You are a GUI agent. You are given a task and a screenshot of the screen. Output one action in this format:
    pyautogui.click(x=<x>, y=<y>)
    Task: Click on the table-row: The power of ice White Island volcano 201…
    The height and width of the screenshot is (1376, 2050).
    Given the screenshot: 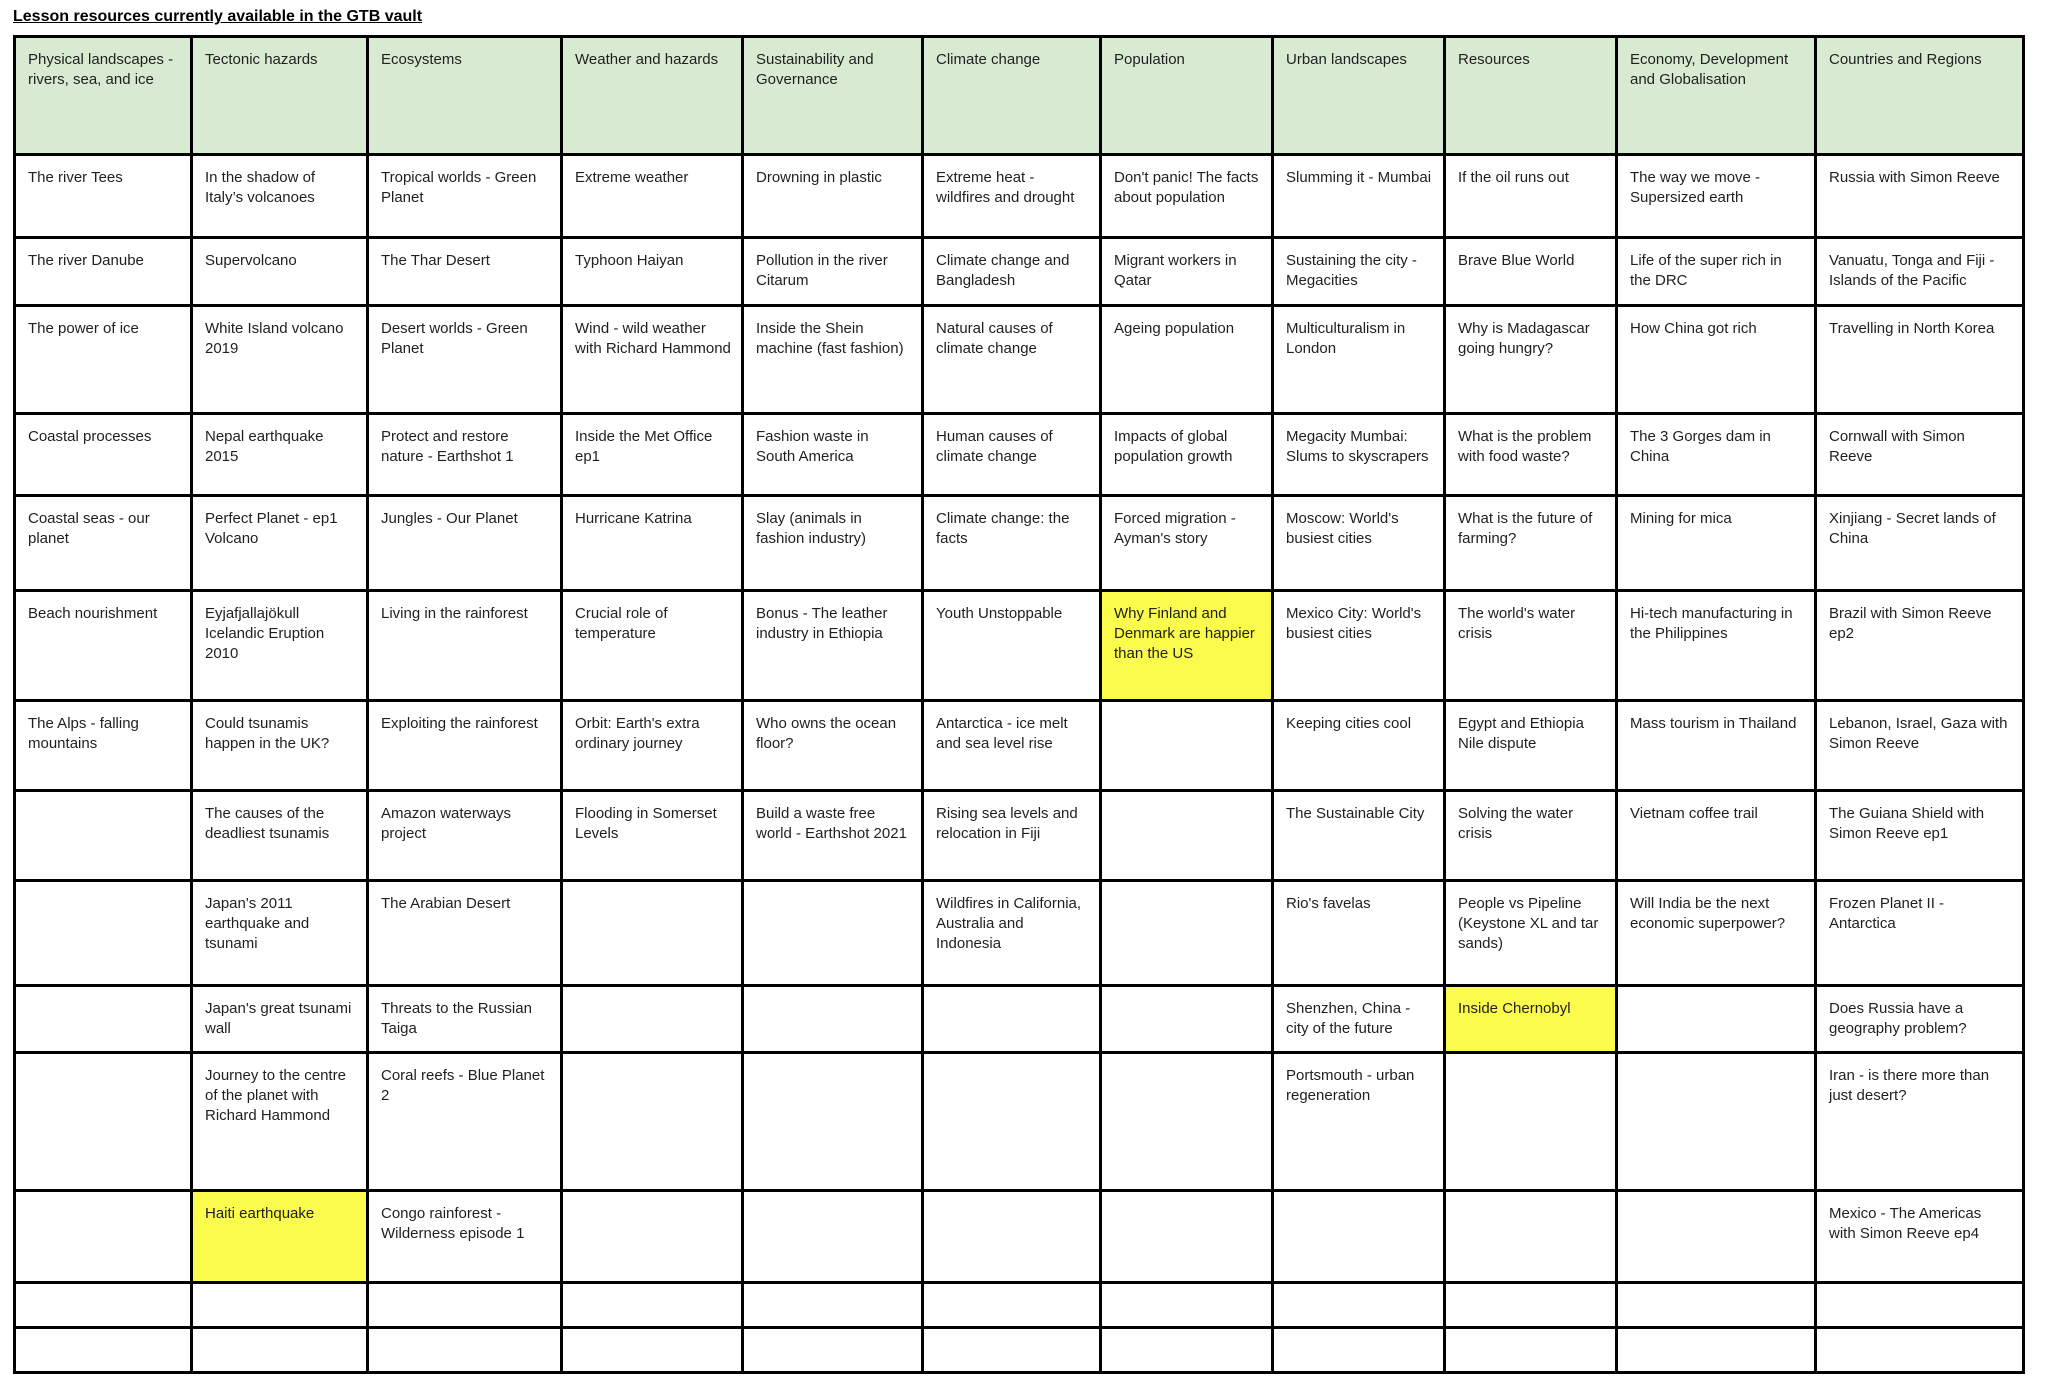 What is the action you would take?
    pyautogui.click(x=1019, y=359)
    